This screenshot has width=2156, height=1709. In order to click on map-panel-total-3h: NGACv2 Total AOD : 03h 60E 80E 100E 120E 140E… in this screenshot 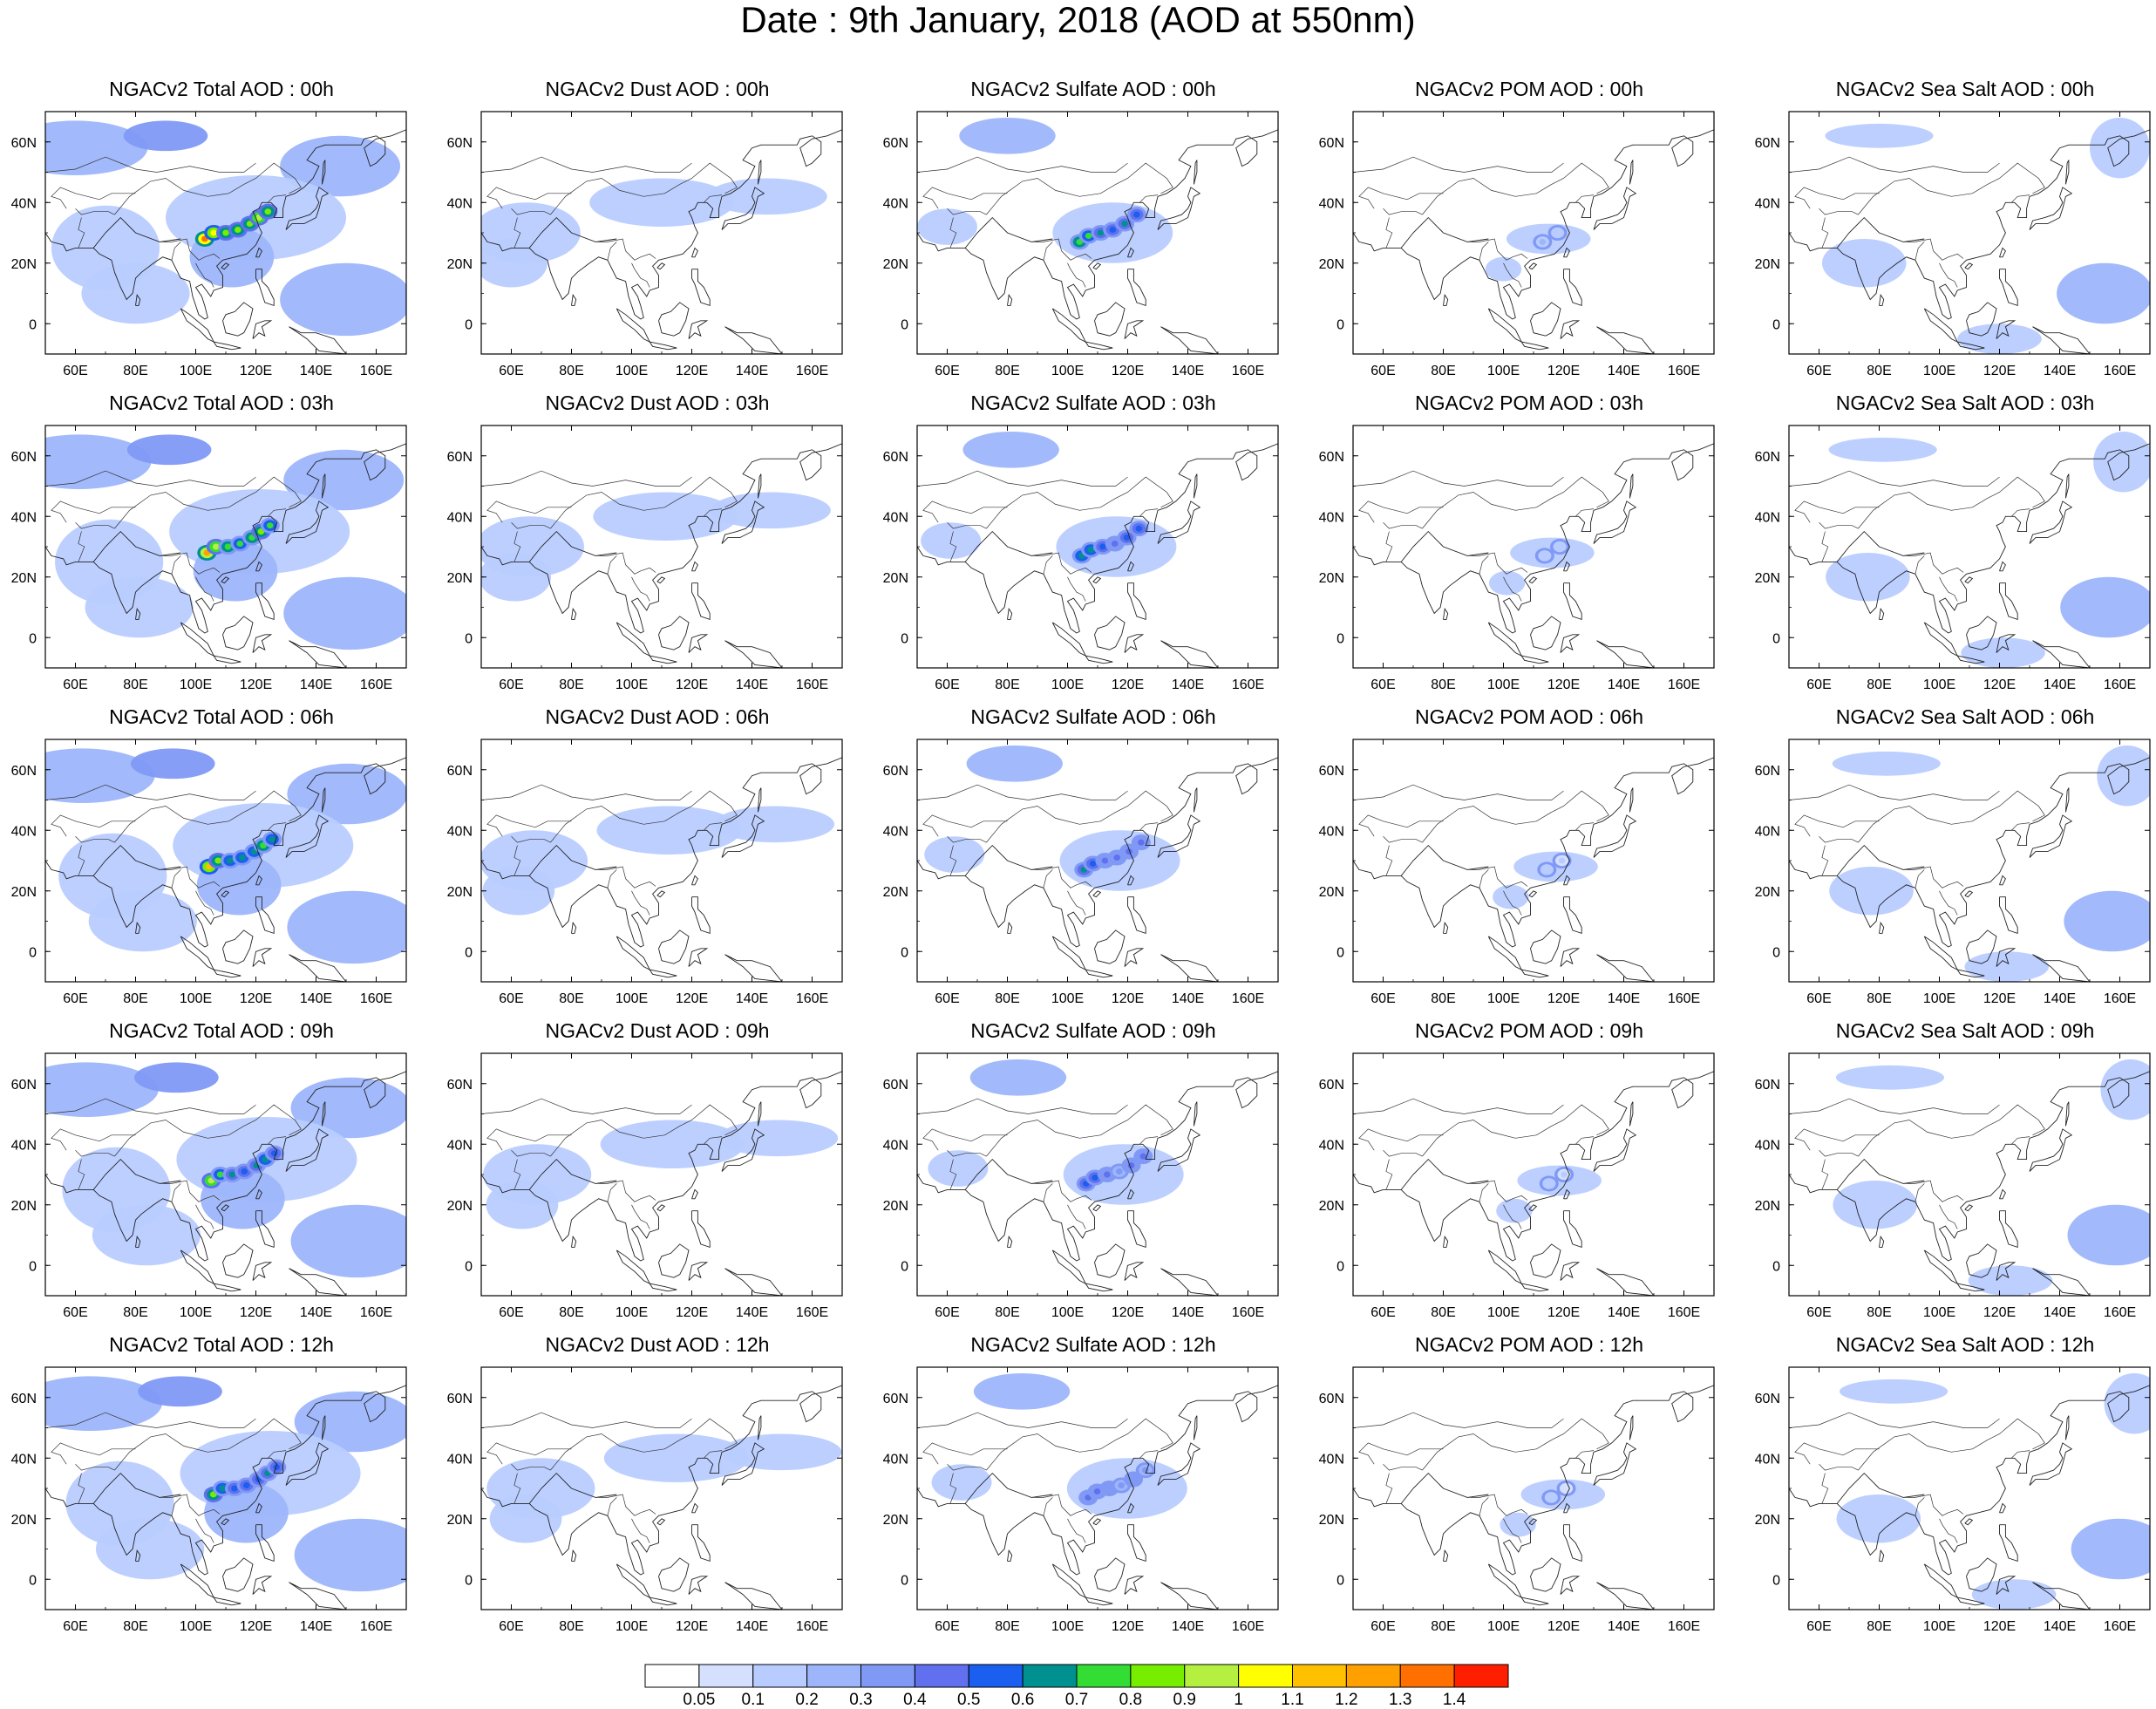, I will do `click(220, 549)`.